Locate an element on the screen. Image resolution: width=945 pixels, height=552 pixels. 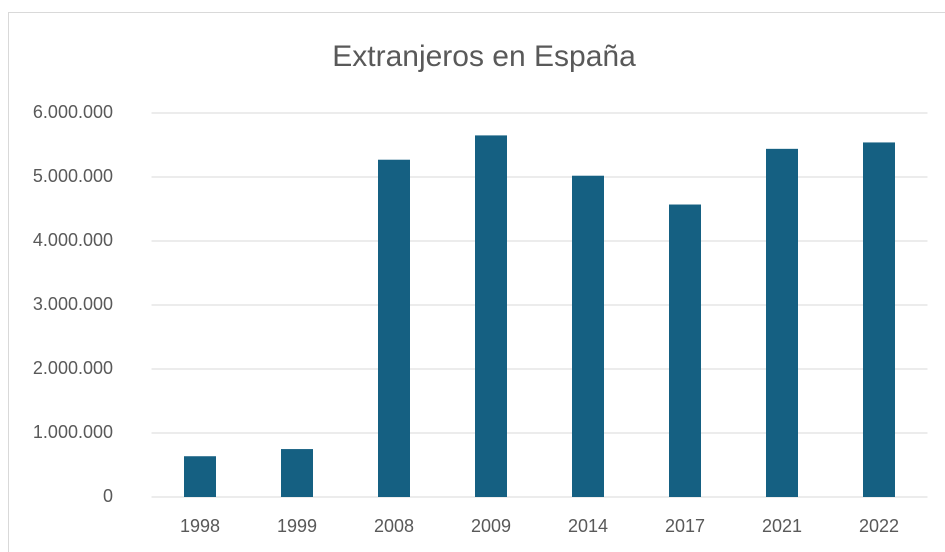
y-tick-label: 0 is located at coordinates (108, 496).